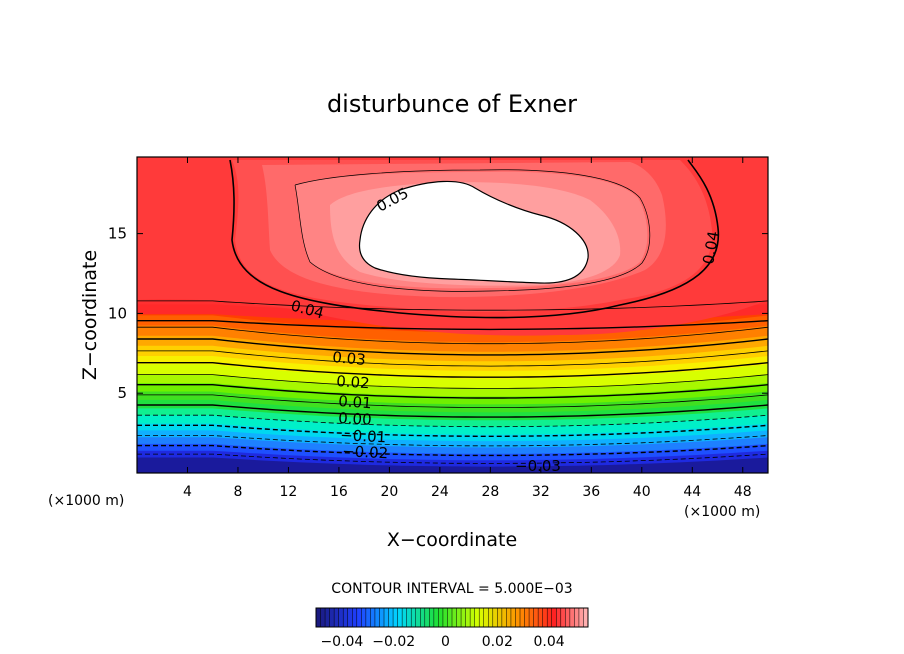 This screenshot has width=904, height=654. I want to click on contour-0.045, so click(472, 230).